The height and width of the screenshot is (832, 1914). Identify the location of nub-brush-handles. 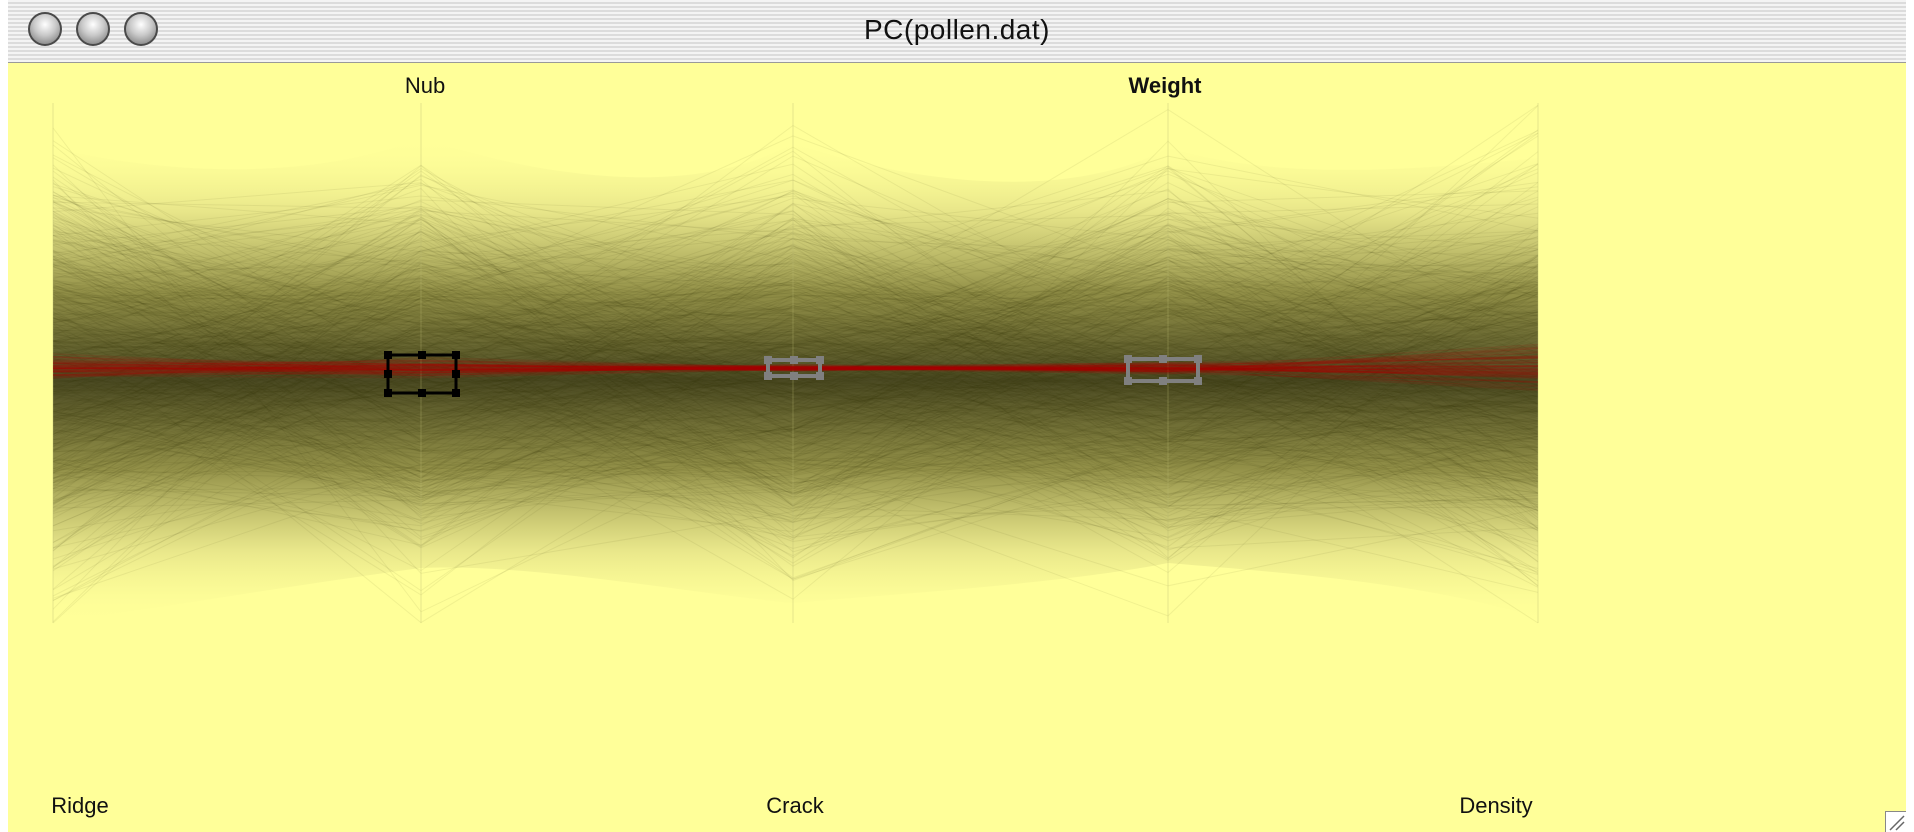
(422, 374).